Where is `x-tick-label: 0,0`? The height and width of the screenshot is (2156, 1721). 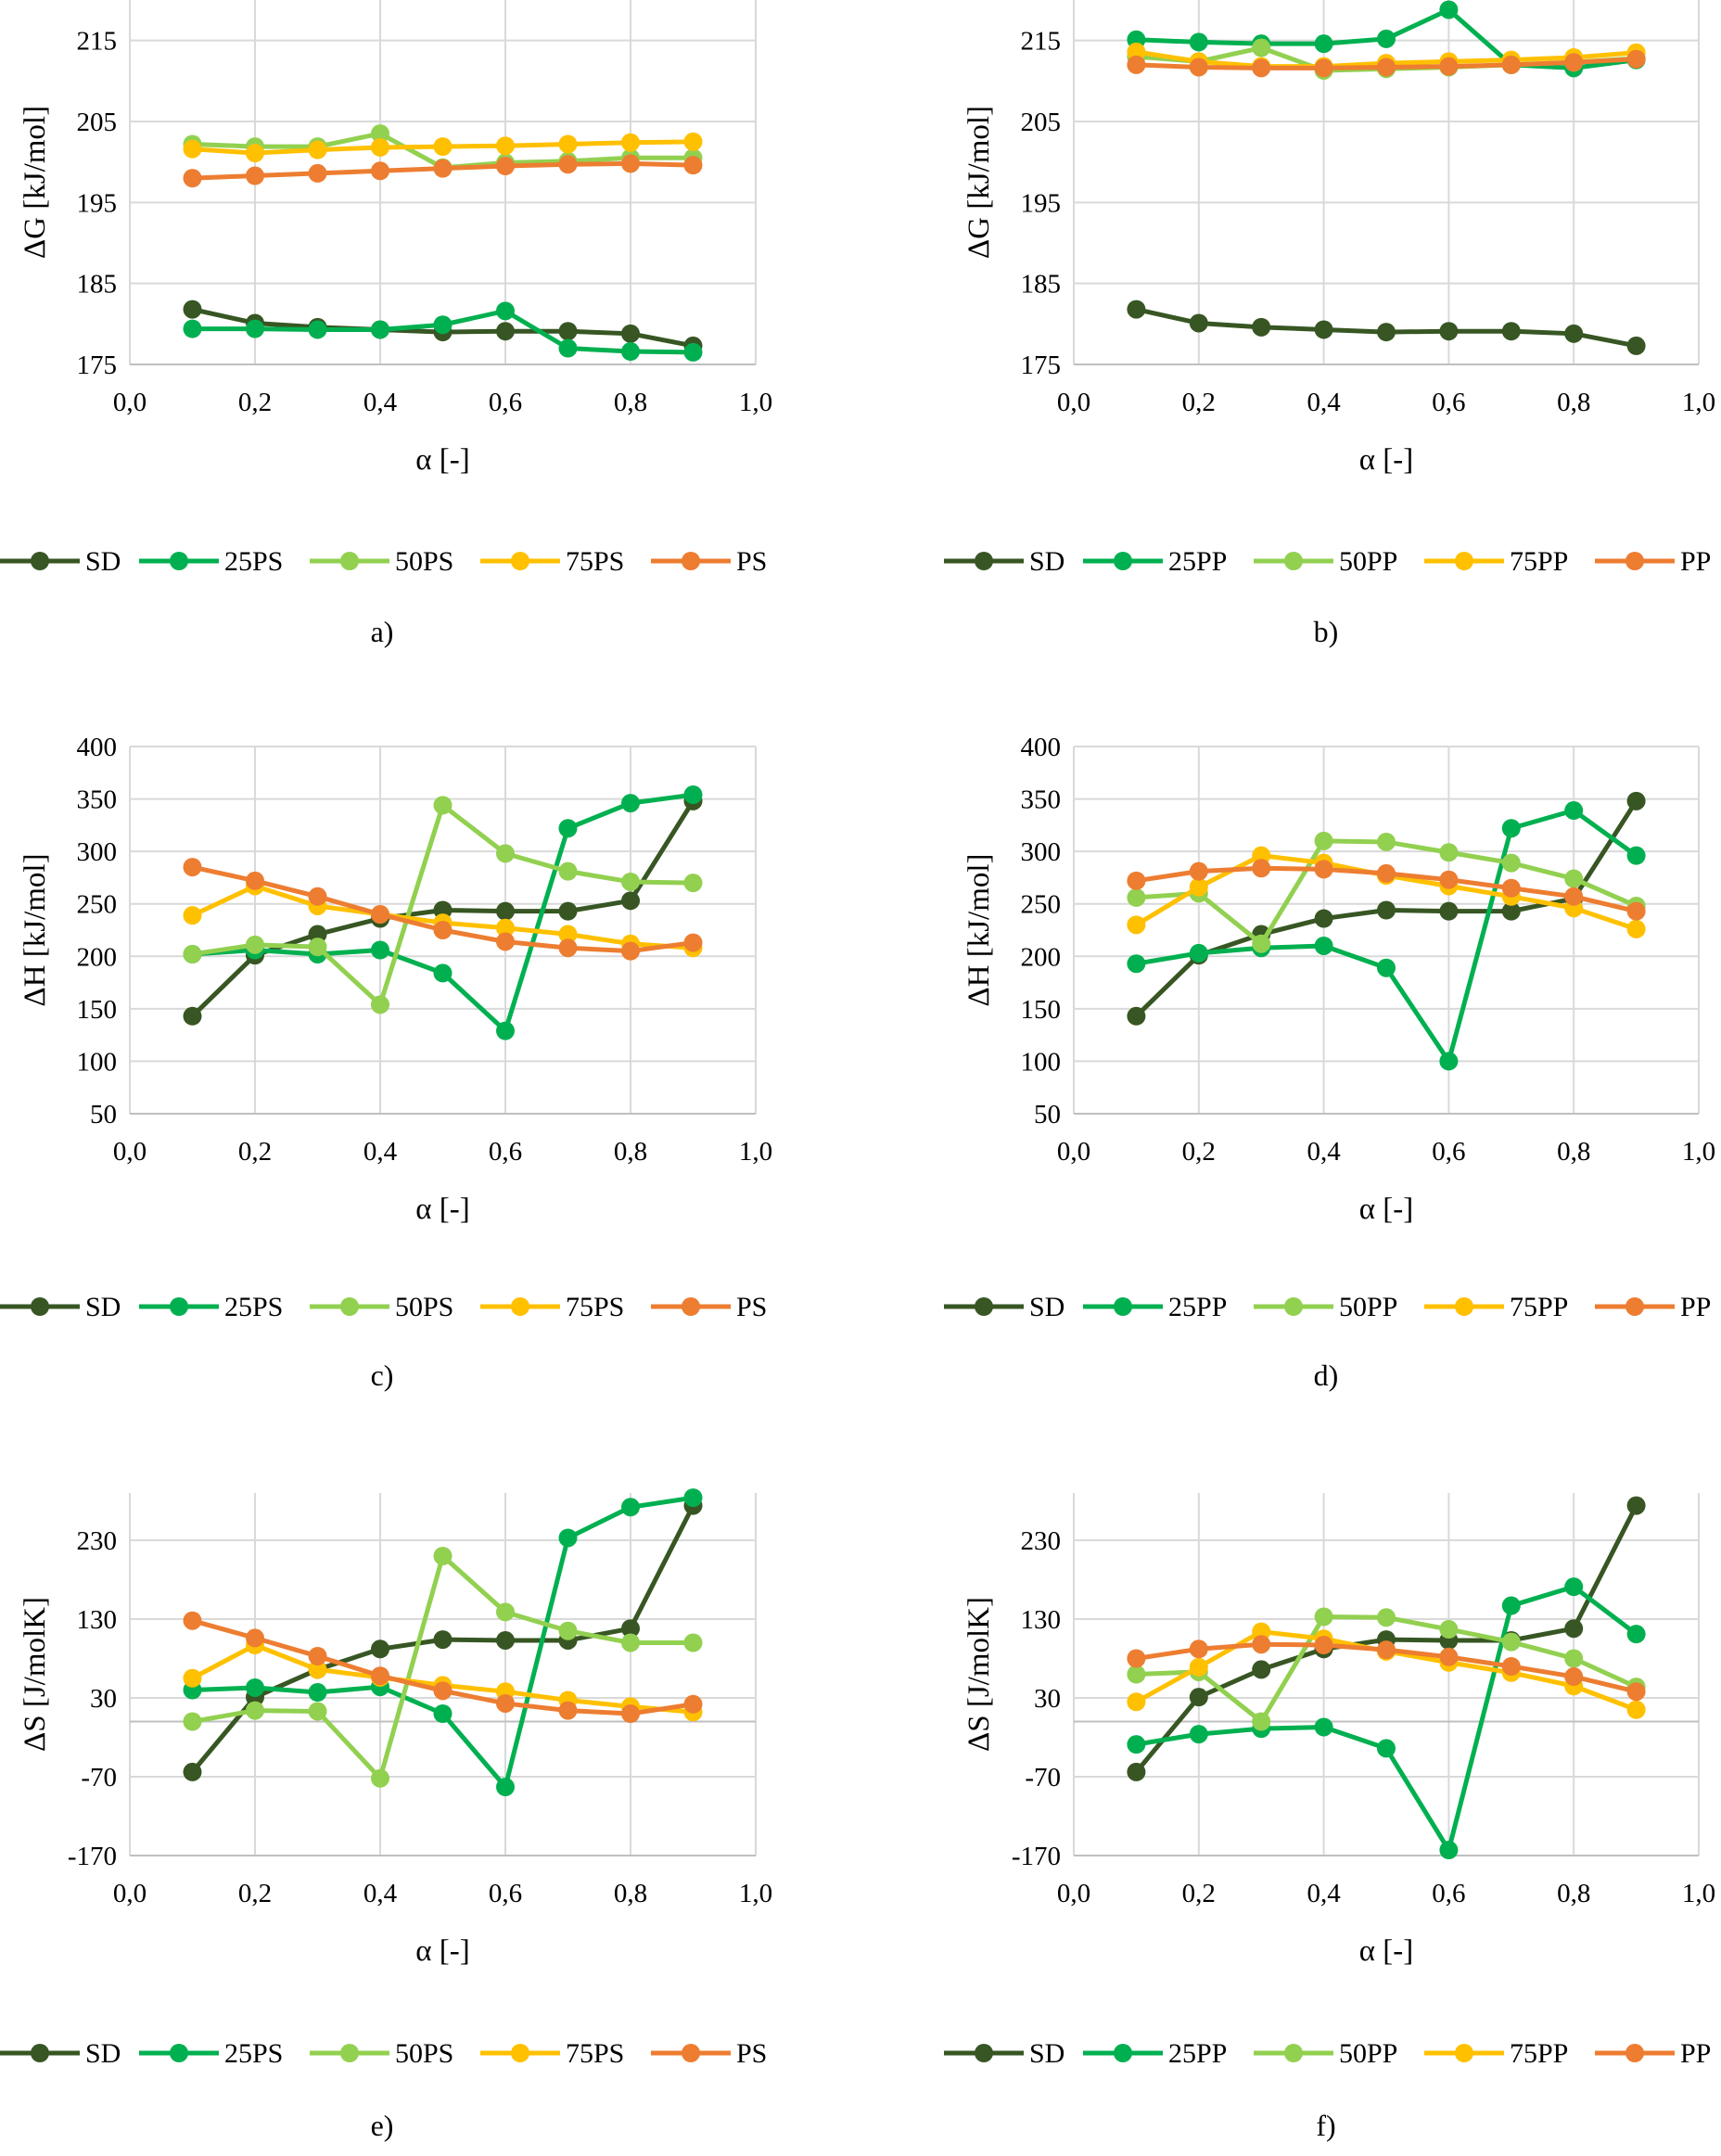
x-tick-label: 0,0 is located at coordinates (1073, 1152).